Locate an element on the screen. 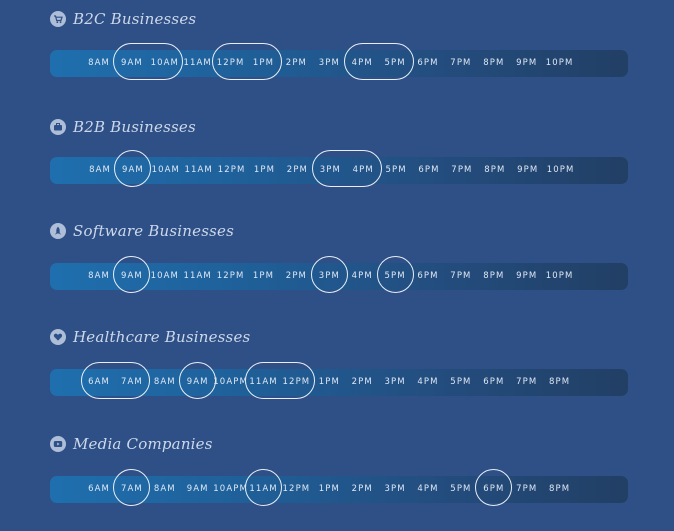 This screenshot has height=531, width=674. section-header: Media Companies is located at coordinates (131, 444).